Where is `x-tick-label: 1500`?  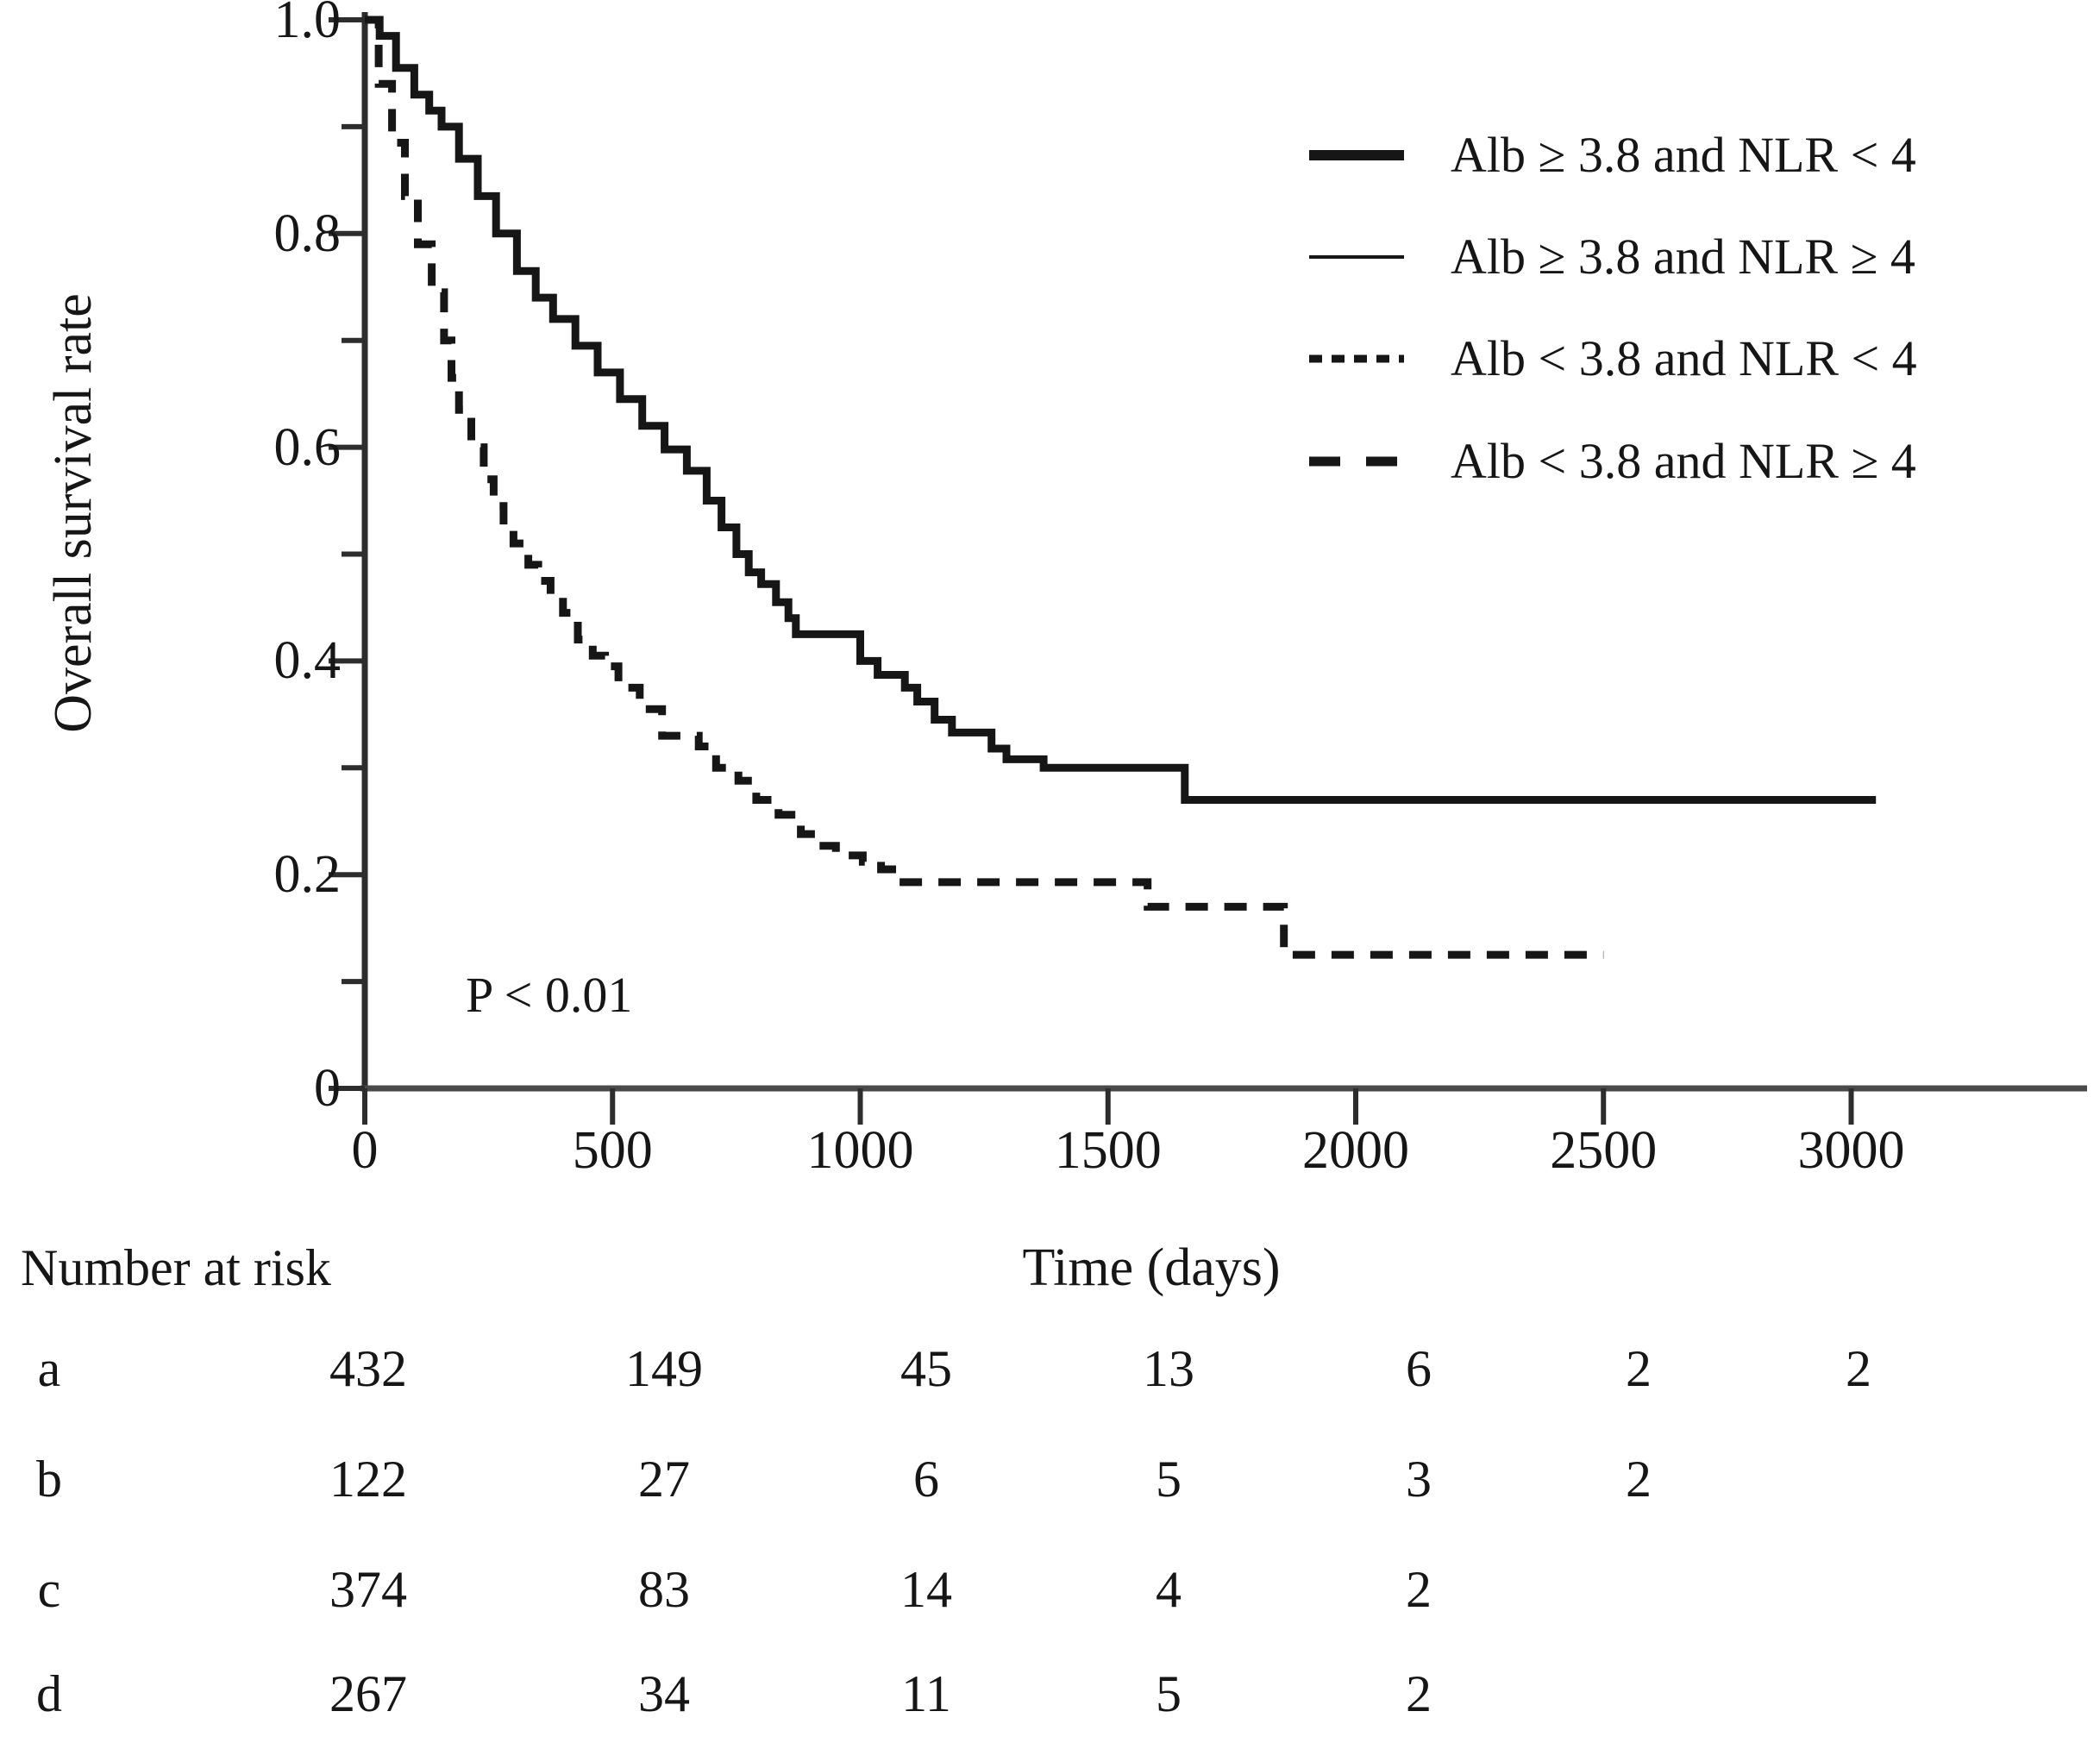 x-tick-label: 1500 is located at coordinates (1108, 1150).